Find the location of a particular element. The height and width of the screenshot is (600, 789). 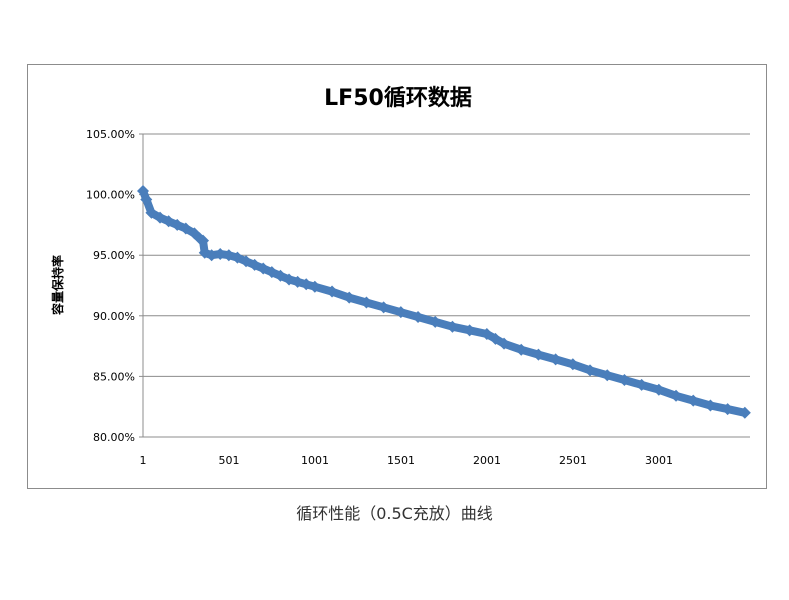

y-tick-label-95.00%: 95.00% is located at coordinates (114, 255).